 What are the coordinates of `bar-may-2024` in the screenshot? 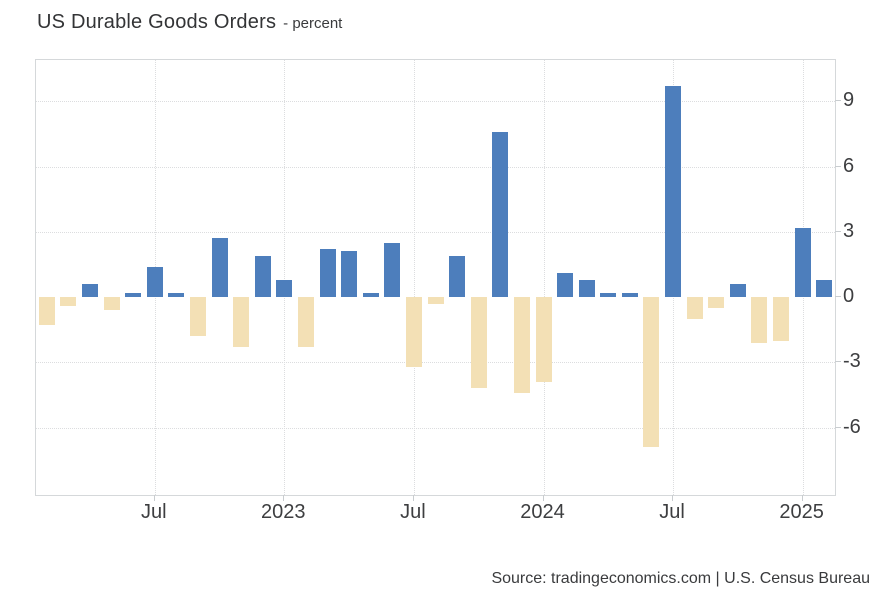 It's located at (629, 294).